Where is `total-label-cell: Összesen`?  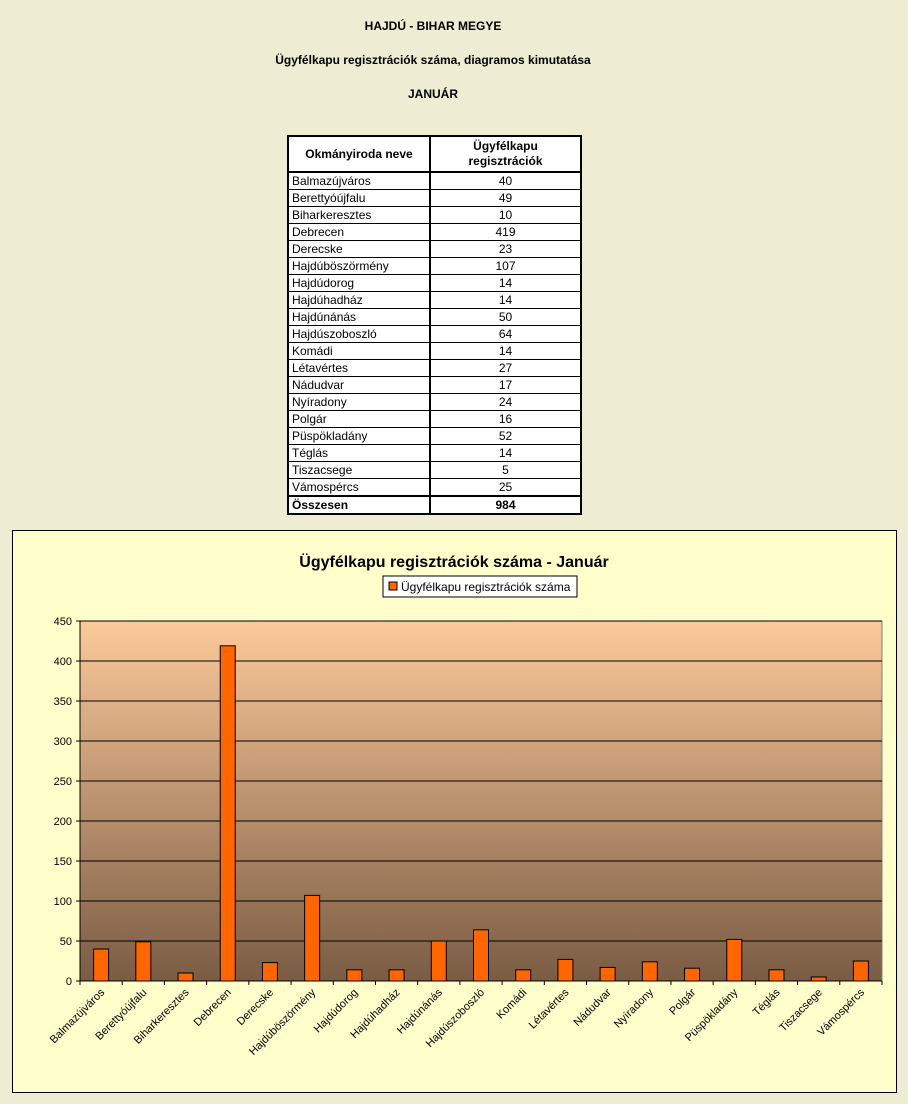
total-label-cell: Összesen is located at coordinates (359, 505).